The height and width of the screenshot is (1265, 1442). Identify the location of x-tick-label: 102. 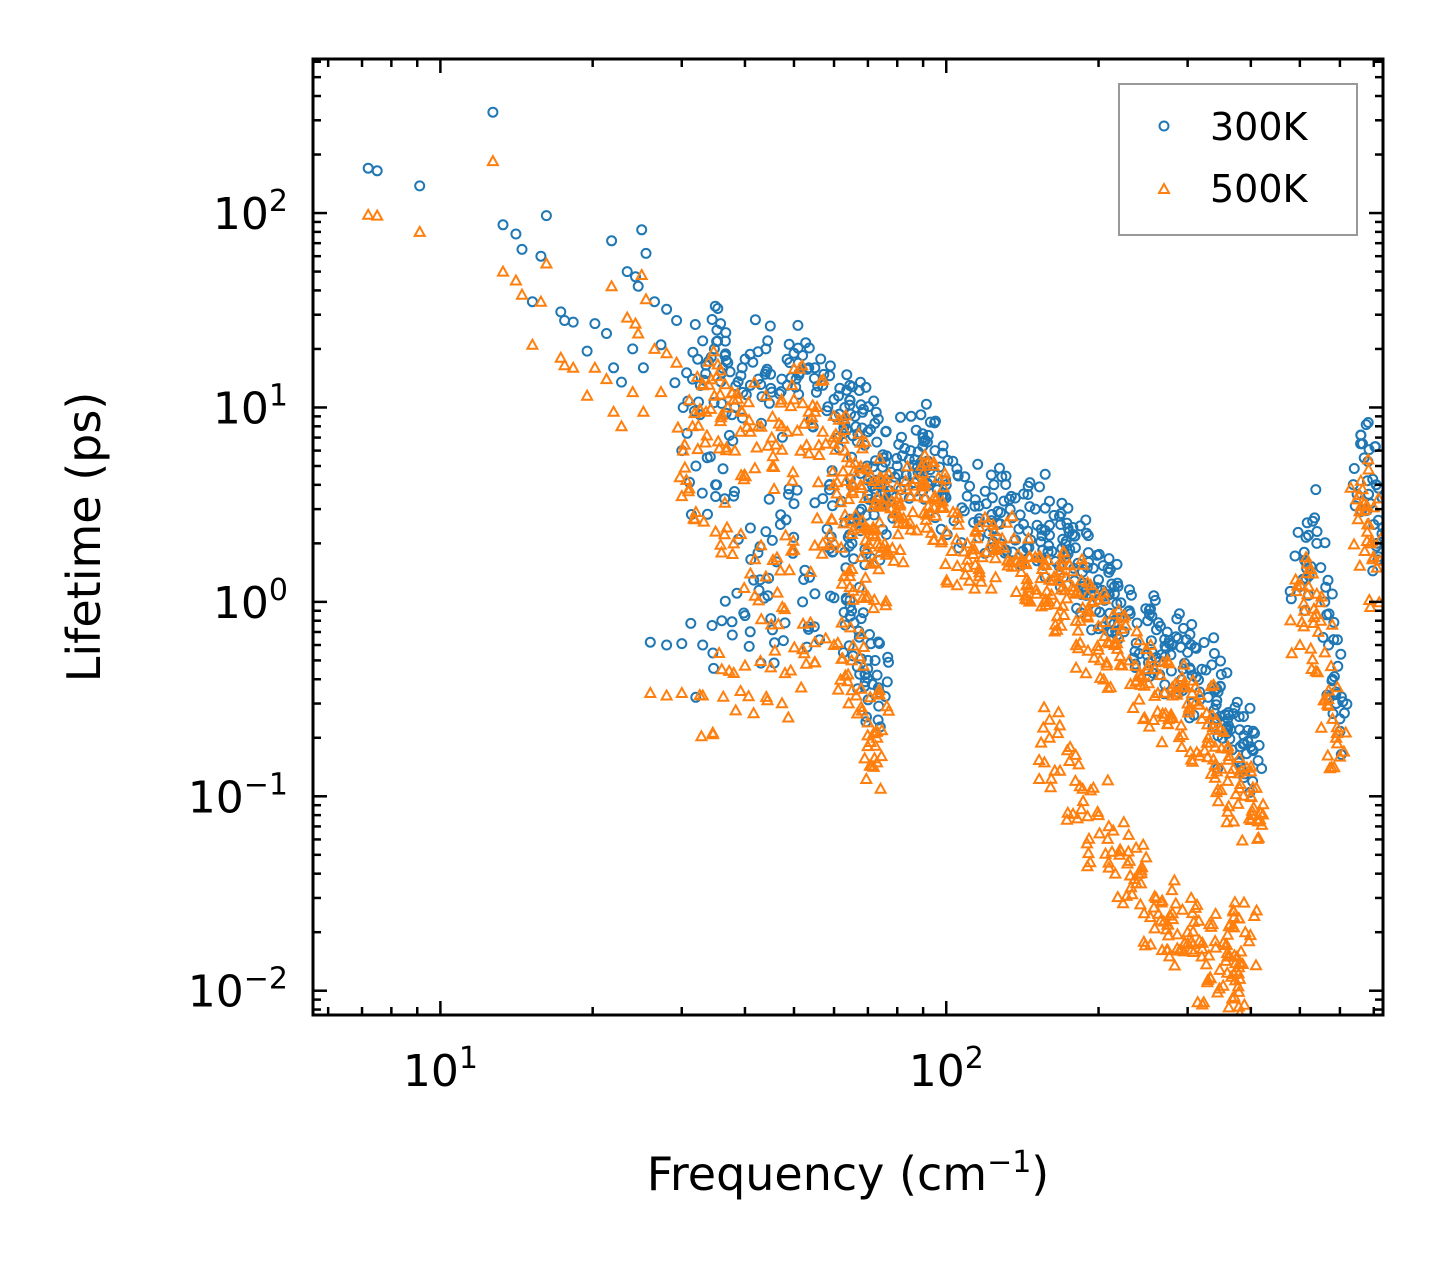
(946, 1069).